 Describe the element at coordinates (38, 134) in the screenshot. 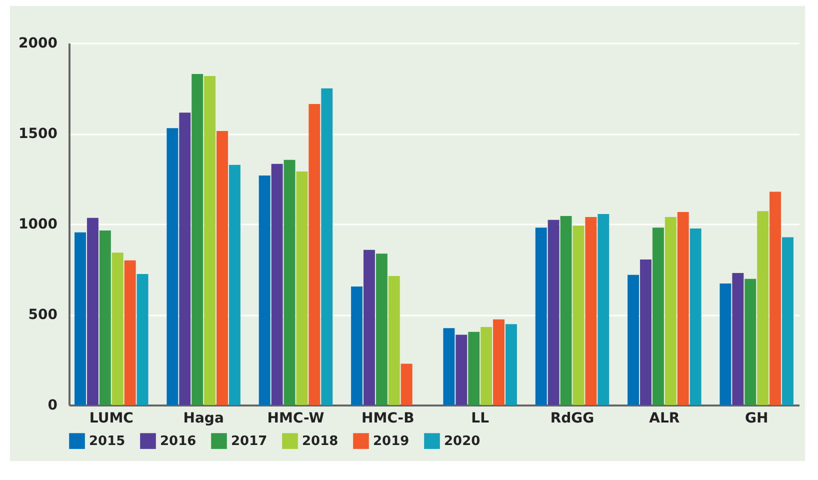

I see `y-tick-label: 1500` at that location.